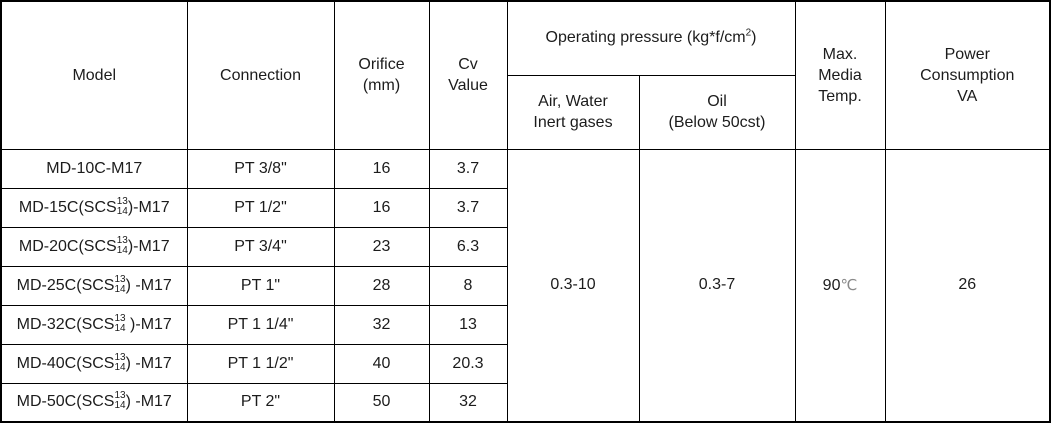 The image size is (1051, 425). Describe the element at coordinates (260, 168) in the screenshot. I see `connection-cell: PT 3/8"` at that location.